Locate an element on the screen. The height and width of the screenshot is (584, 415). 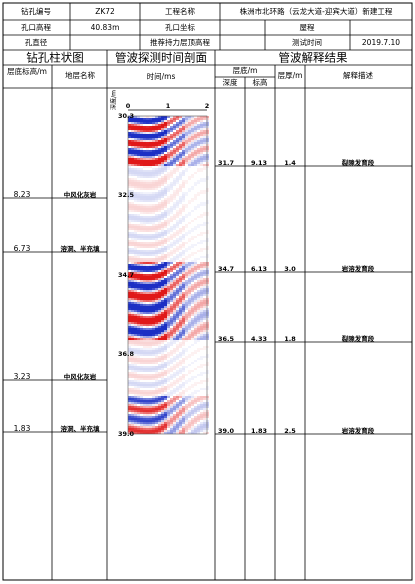
result-value: 39.0 is located at coordinates (226, 431).